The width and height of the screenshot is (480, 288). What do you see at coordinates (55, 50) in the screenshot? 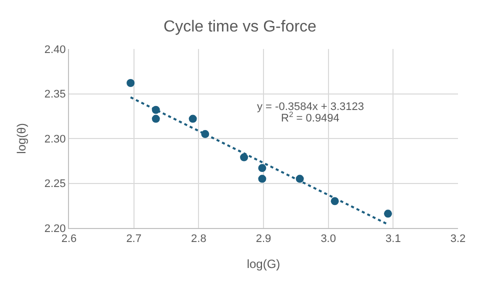
I see `y-tick-label: 2.40` at bounding box center [55, 50].